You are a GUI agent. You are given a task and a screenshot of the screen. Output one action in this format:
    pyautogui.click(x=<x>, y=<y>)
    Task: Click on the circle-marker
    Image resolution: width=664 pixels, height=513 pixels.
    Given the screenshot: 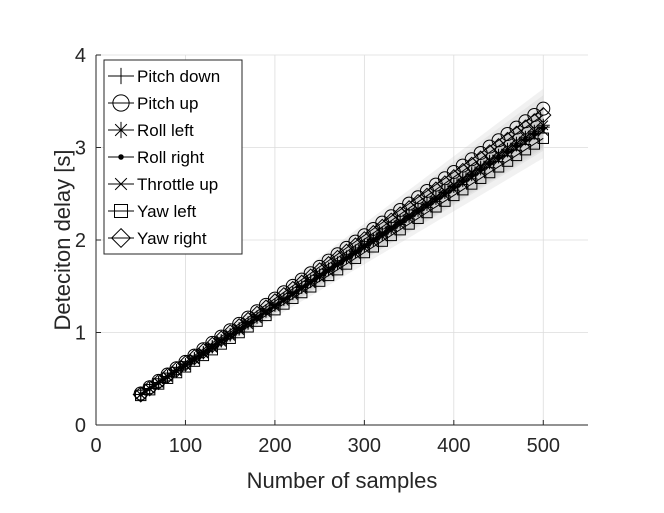 What is the action you would take?
    pyautogui.click(x=121, y=103)
    